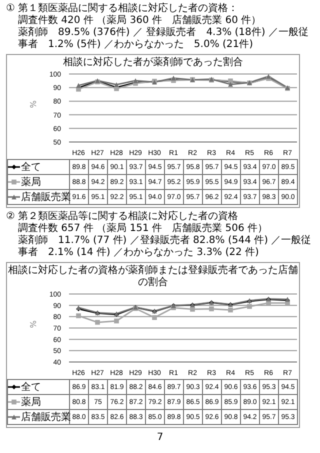 Image resolution: width=320 pixels, height=453 pixels. I want to click on text: ① 第１類医薬品に関する相談に対応した者の資格：, so click(123, 8).